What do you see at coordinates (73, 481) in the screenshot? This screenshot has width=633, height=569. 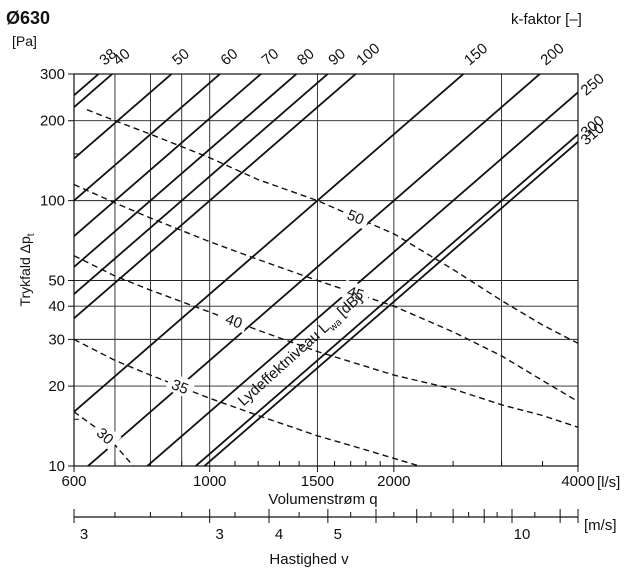 I see `x-axis-tick-label: 600` at bounding box center [73, 481].